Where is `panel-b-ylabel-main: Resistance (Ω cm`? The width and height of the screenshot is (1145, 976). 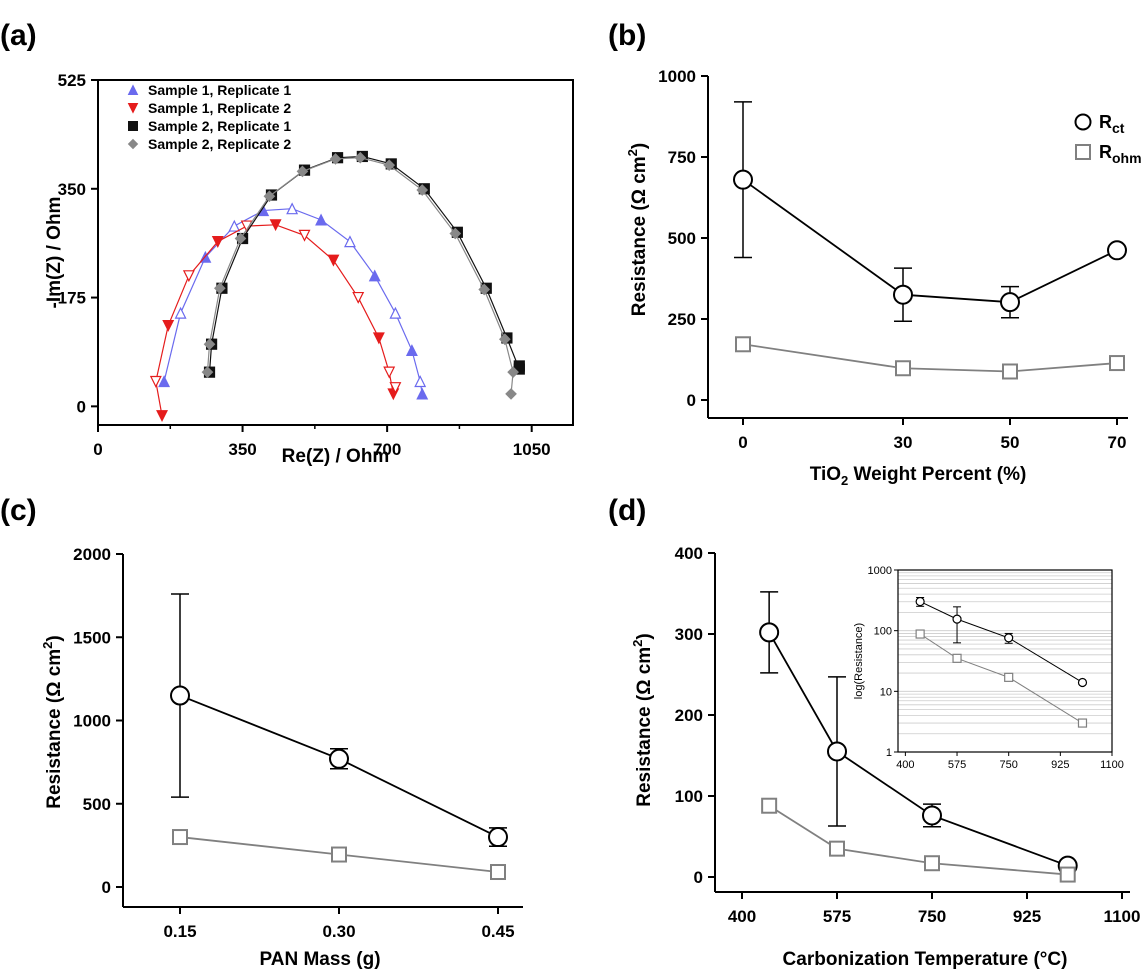 panel-b-ylabel-main: Resistance (Ω cm is located at coordinates (639, 236).